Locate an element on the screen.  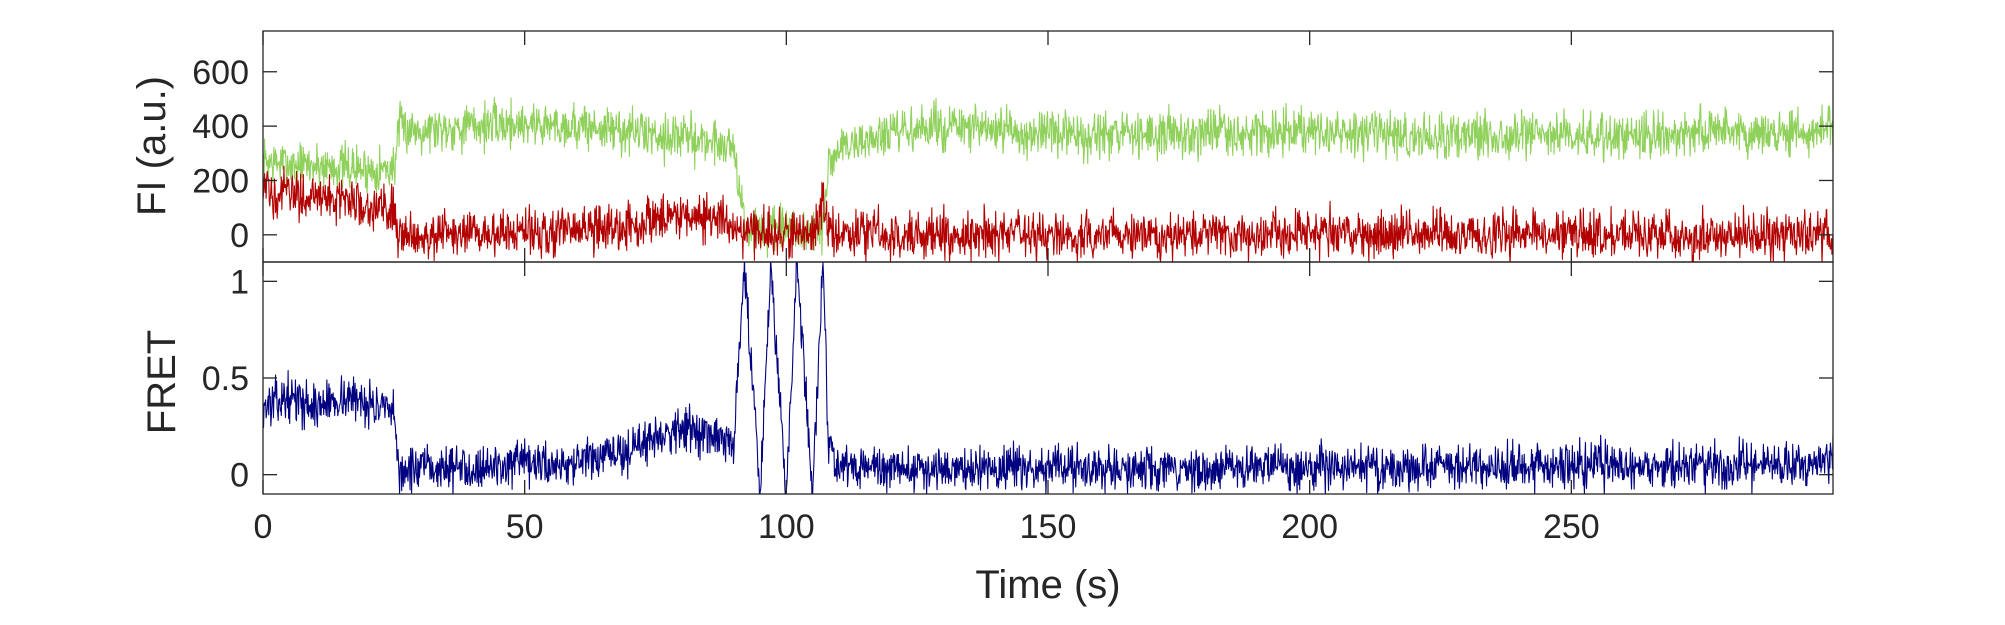
fluorescence-ytick-label-2: 400 is located at coordinates (220, 127).